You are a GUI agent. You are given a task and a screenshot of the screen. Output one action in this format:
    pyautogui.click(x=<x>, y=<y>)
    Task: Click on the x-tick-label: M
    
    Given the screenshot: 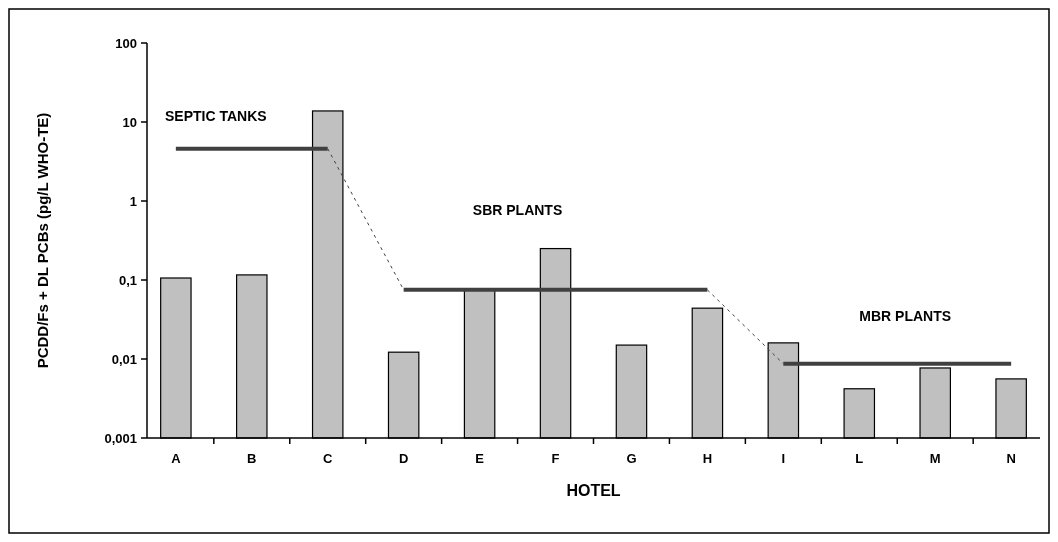 What is the action you would take?
    pyautogui.click(x=935, y=458)
    